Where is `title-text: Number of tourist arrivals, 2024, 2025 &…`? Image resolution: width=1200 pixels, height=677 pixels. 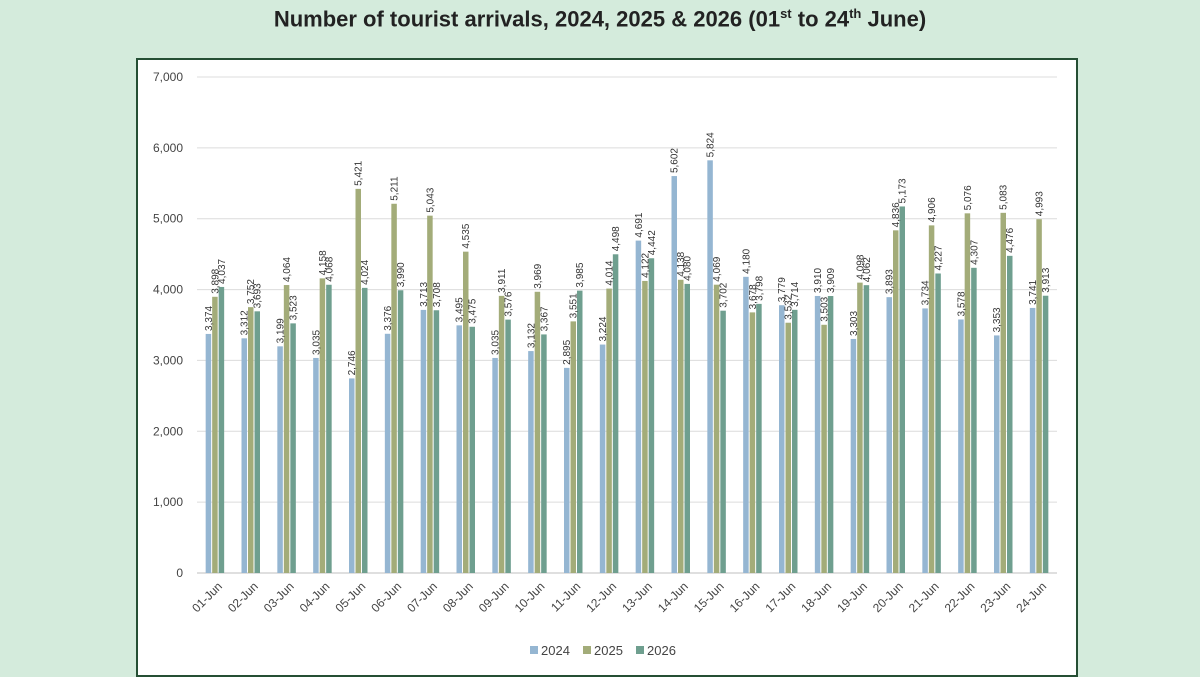 title-text: Number of tourist arrivals, 2024, 2025 &… is located at coordinates (527, 19).